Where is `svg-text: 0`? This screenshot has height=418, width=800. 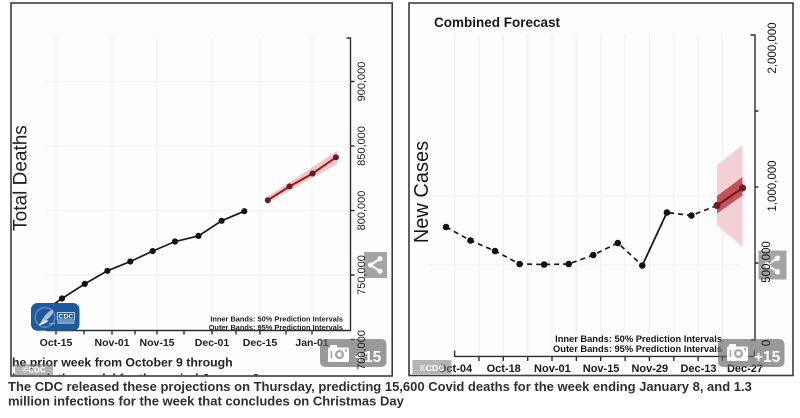 svg-text: 0 is located at coordinates (767, 343).